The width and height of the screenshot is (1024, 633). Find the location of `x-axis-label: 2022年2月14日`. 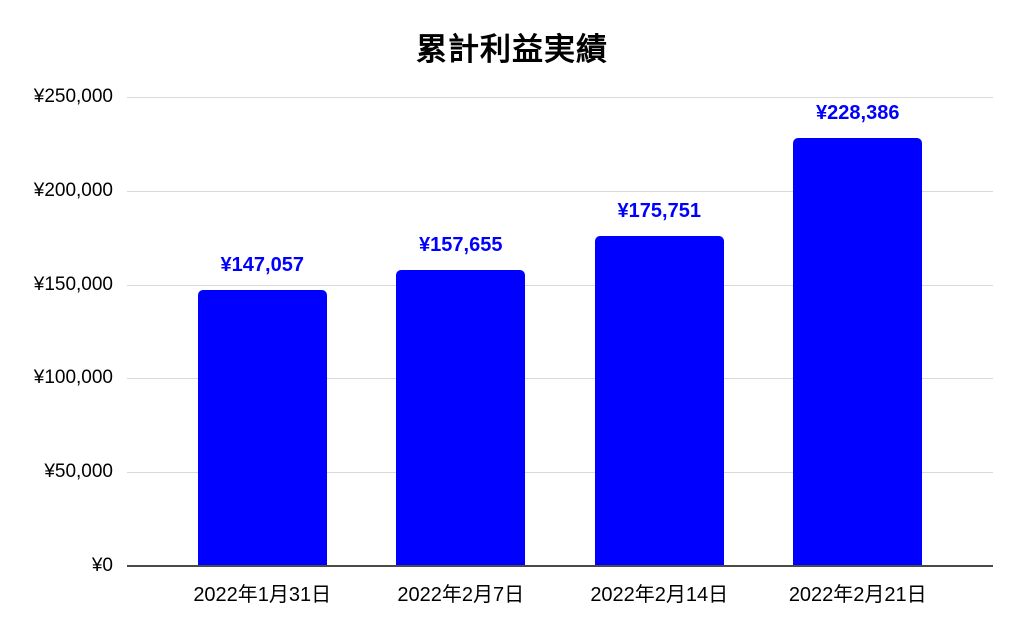

x-axis-label: 2022年2月14日 is located at coordinates (659, 595).